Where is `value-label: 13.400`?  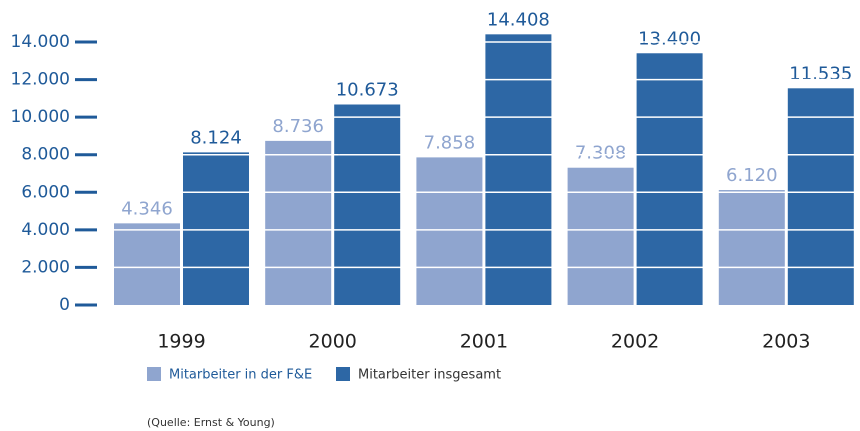 value-label: 13.400 is located at coordinates (669, 38).